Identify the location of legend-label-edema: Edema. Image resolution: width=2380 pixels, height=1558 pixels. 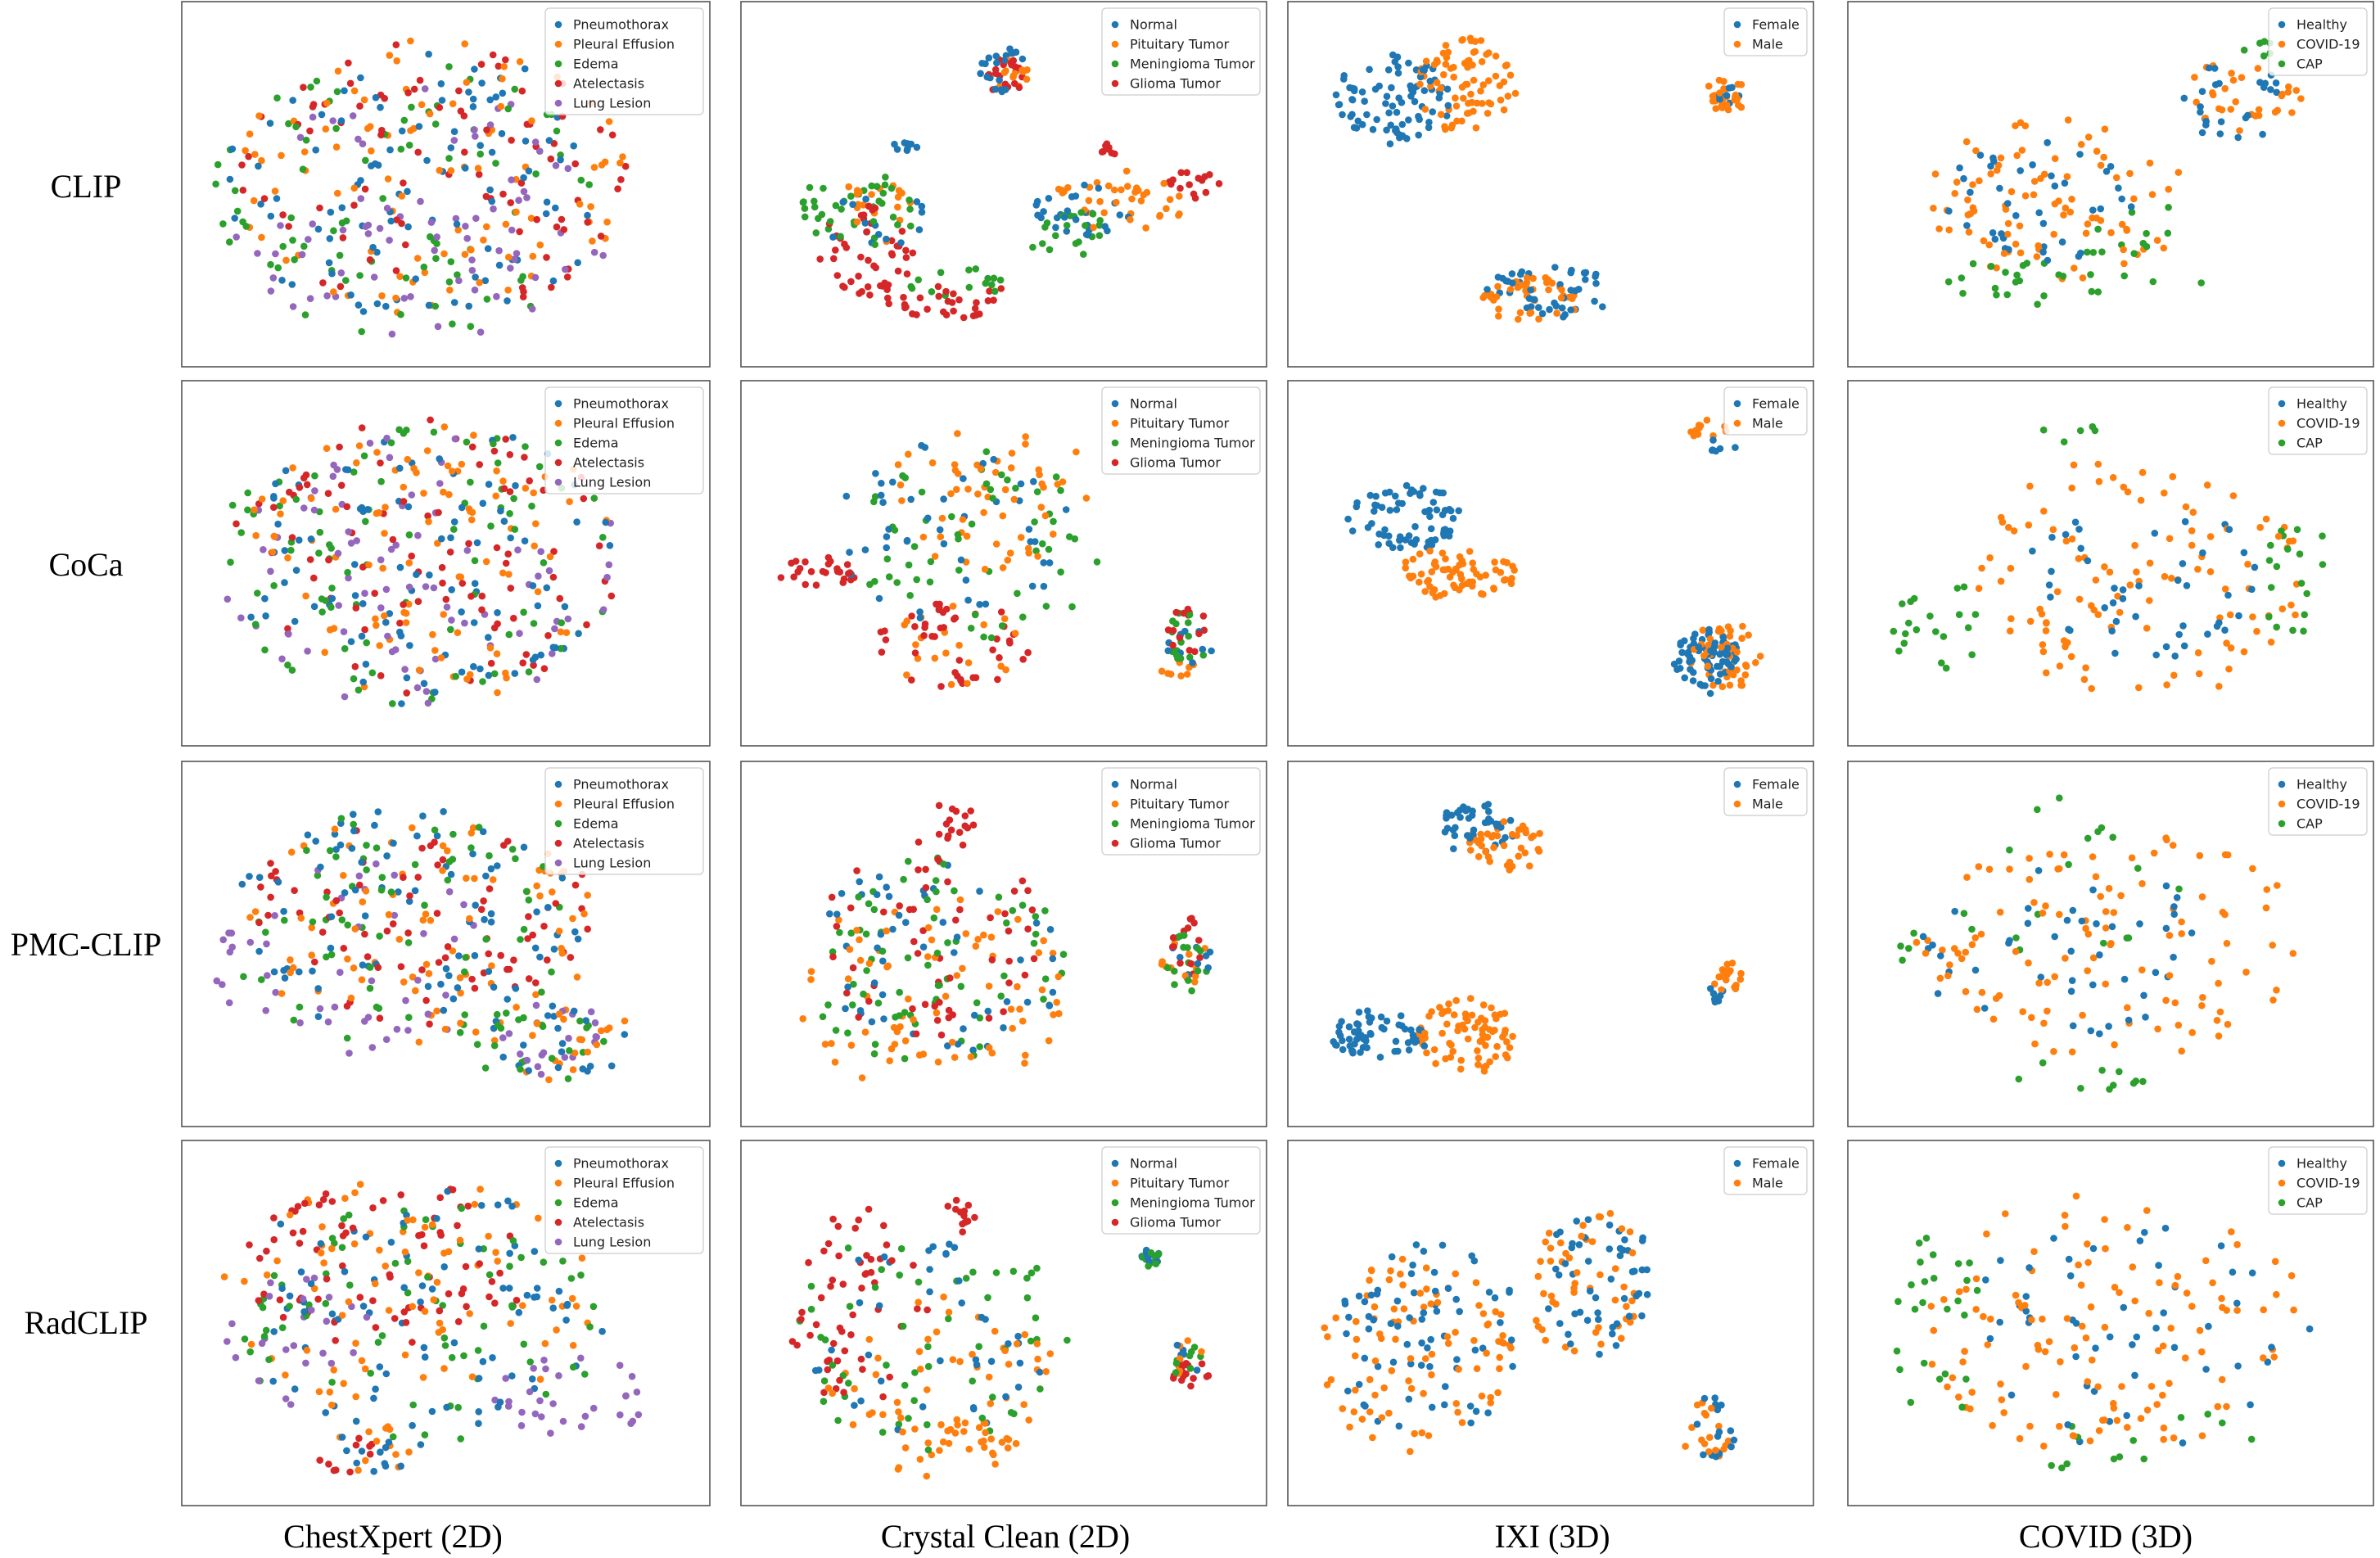
(596, 443).